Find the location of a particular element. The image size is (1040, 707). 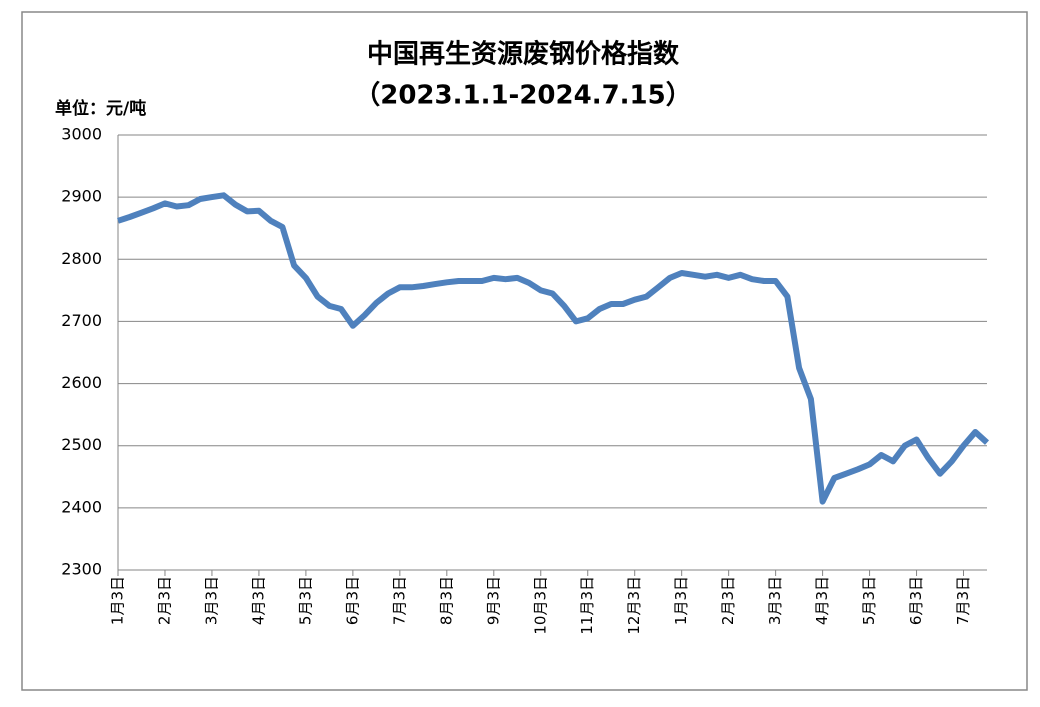

y-tick-label: 2700 is located at coordinates (81, 320).